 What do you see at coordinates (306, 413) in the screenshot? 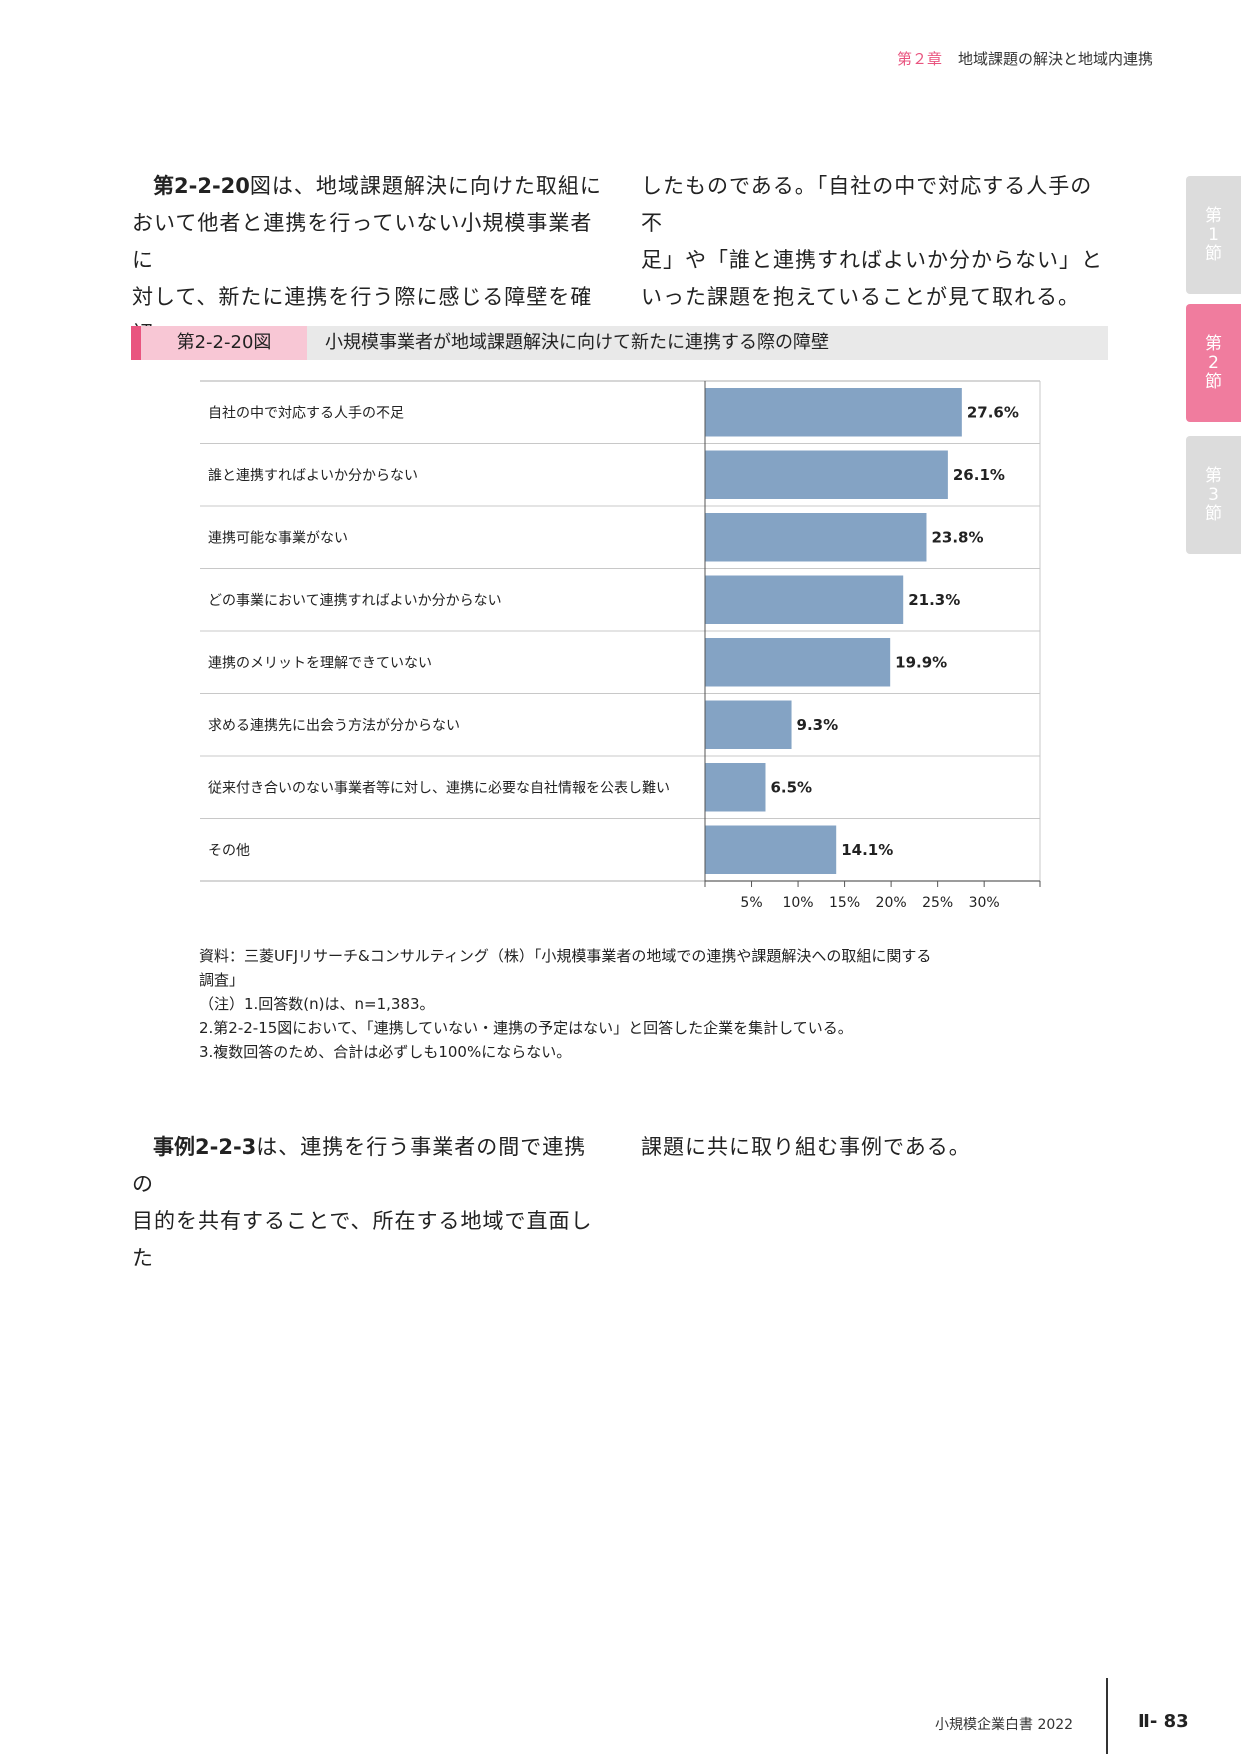
I see `category-label: 自社の中で対応する人手の不足` at bounding box center [306, 413].